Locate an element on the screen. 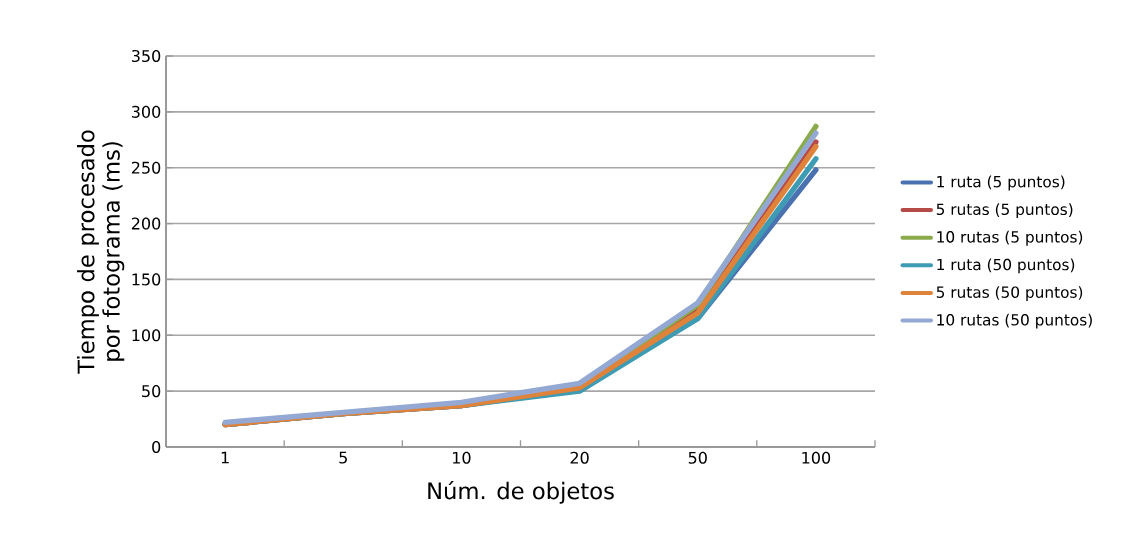 The width and height of the screenshot is (1139, 555). y-tick-label: 150 is located at coordinates (146, 279).